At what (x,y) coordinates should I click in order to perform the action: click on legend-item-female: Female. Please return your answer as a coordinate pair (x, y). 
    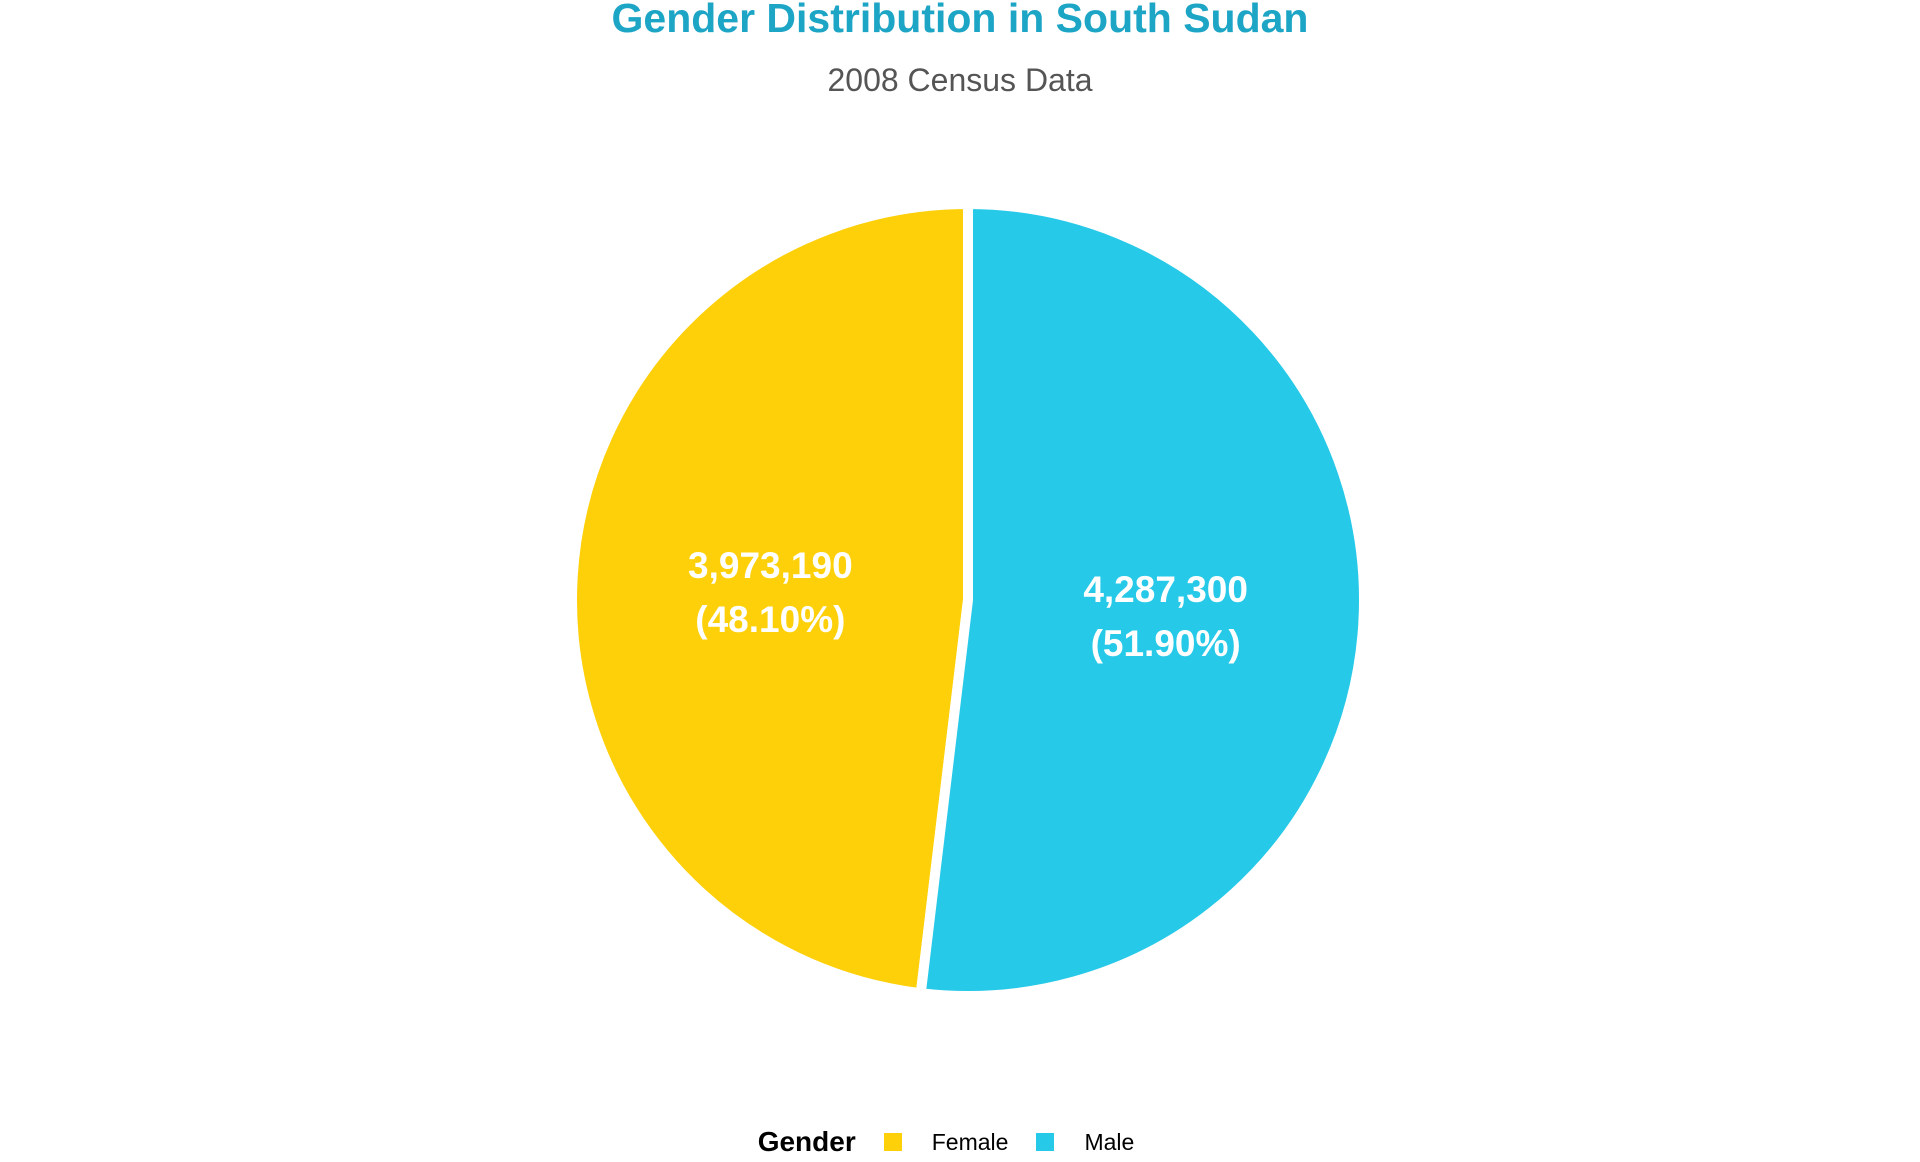
    Looking at the image, I should click on (946, 1142).